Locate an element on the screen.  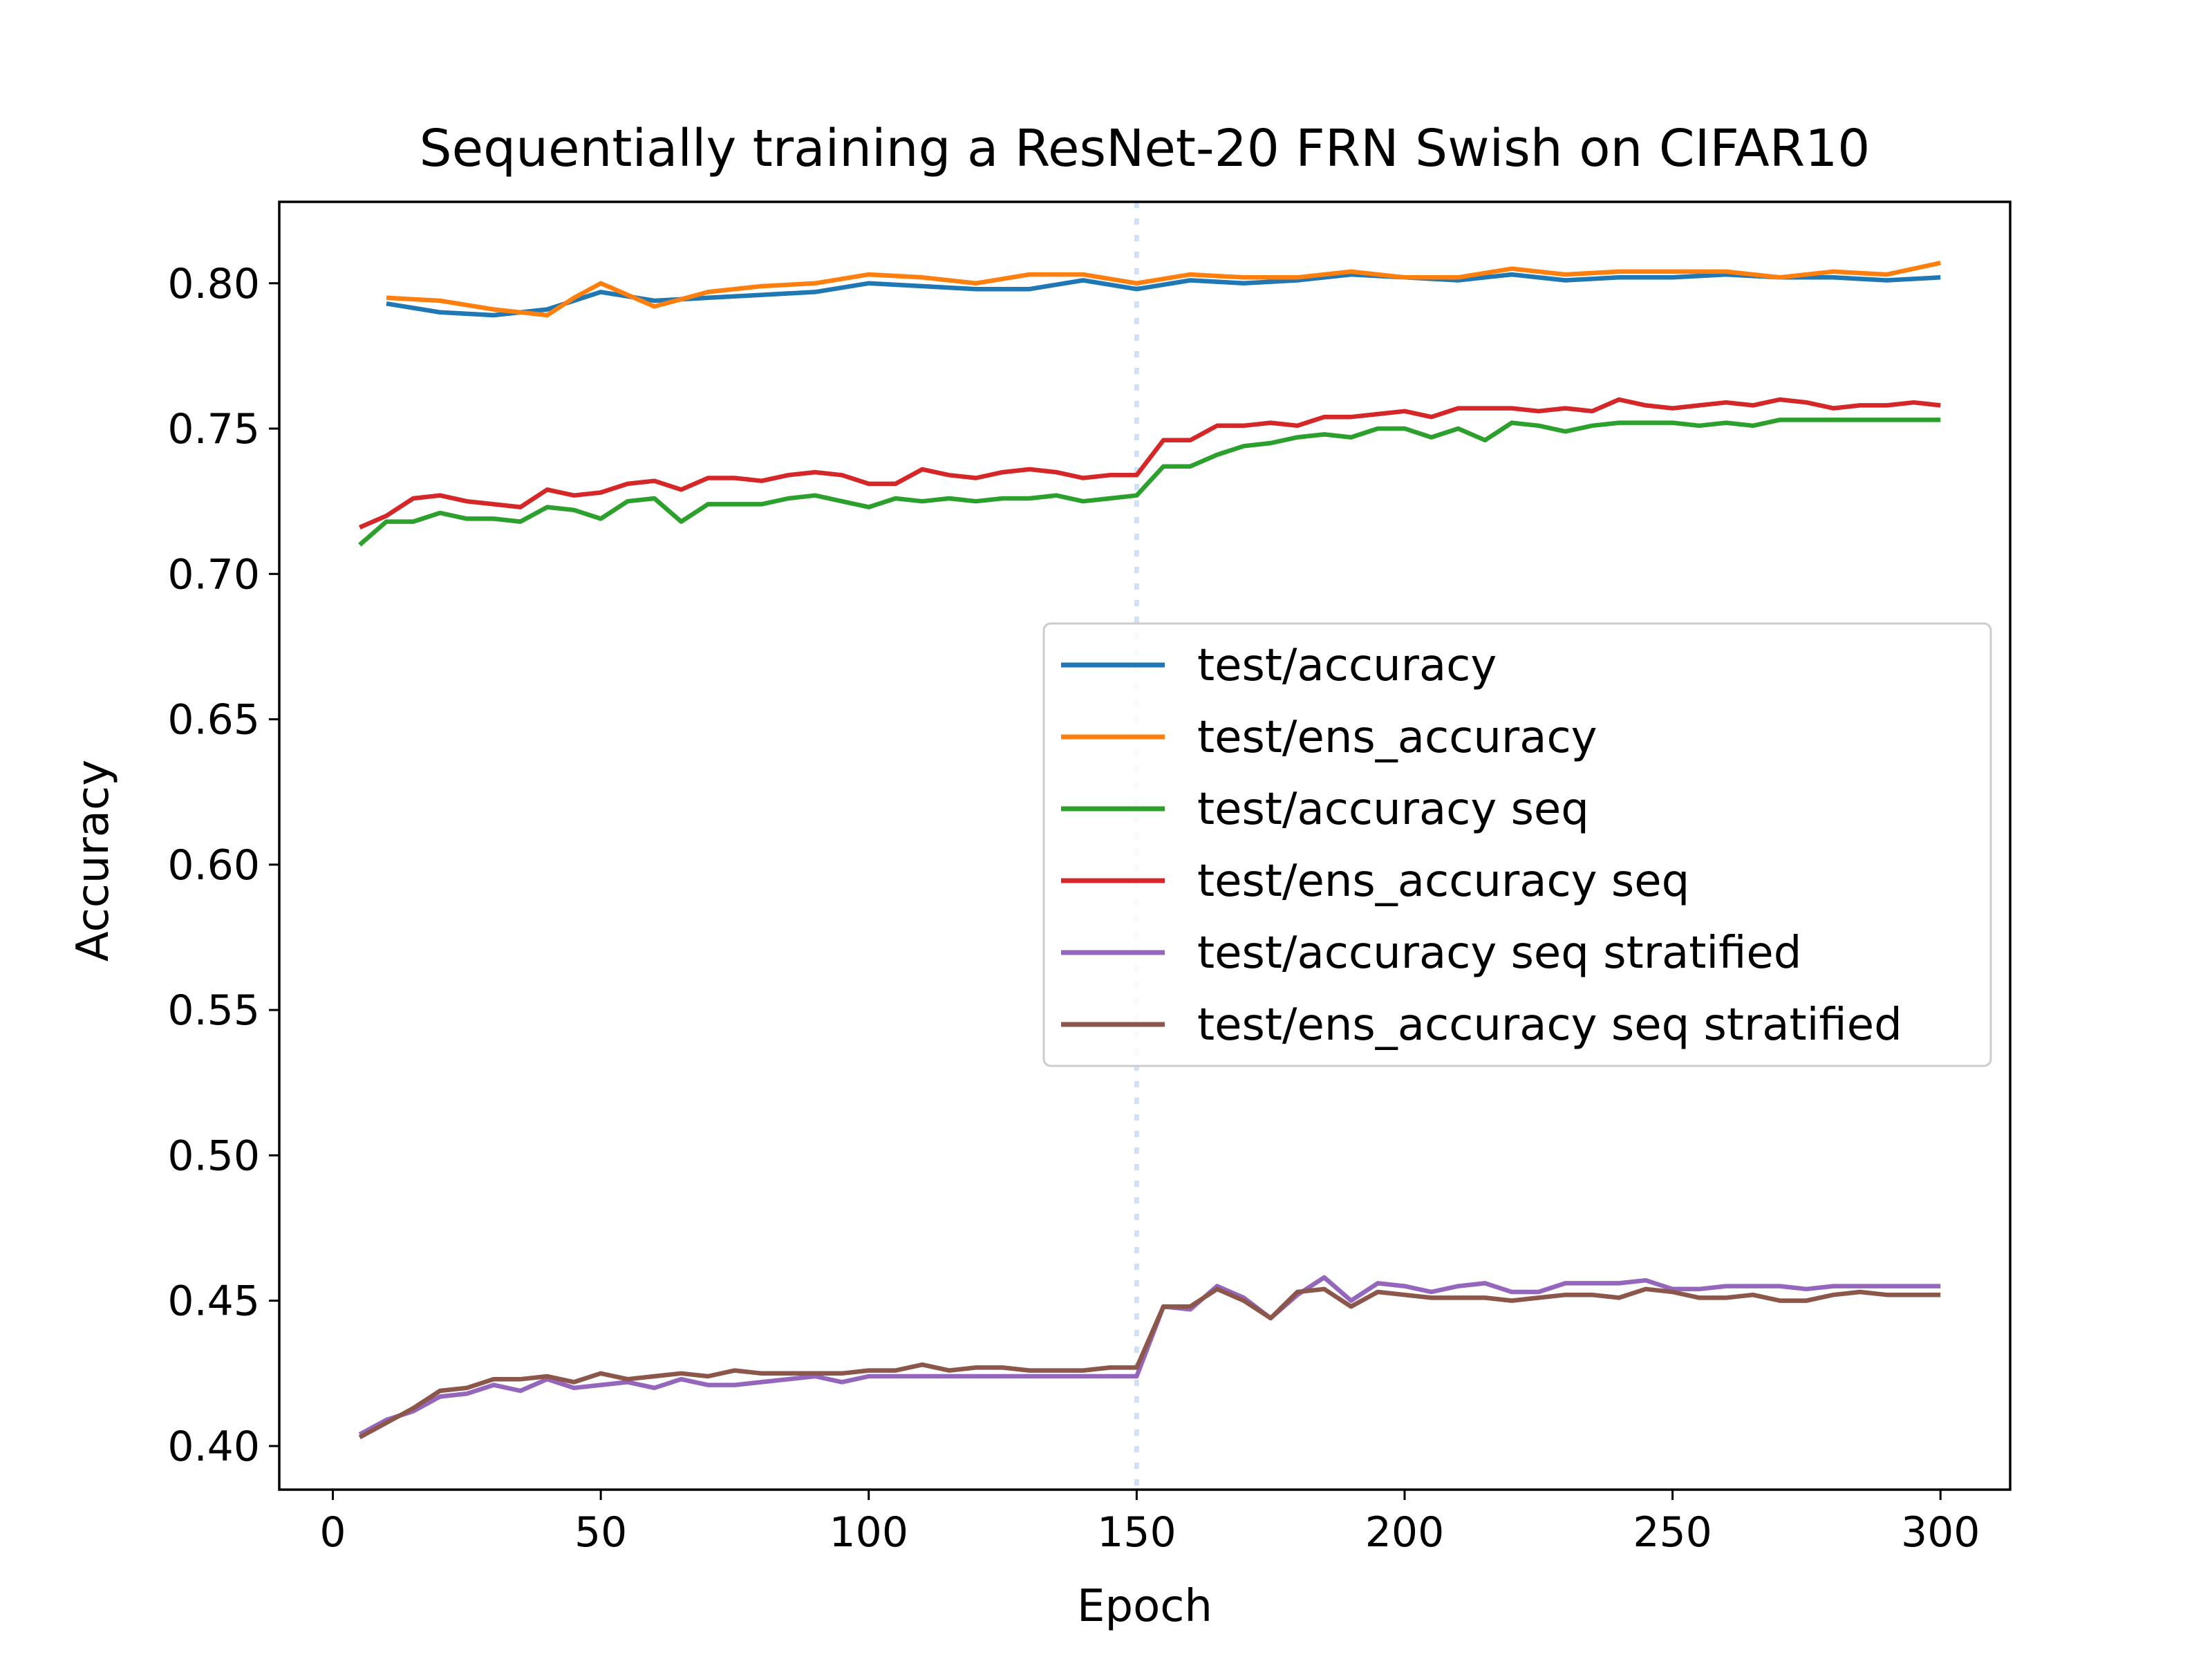
x-tick-label: 100 is located at coordinates (868, 1532).